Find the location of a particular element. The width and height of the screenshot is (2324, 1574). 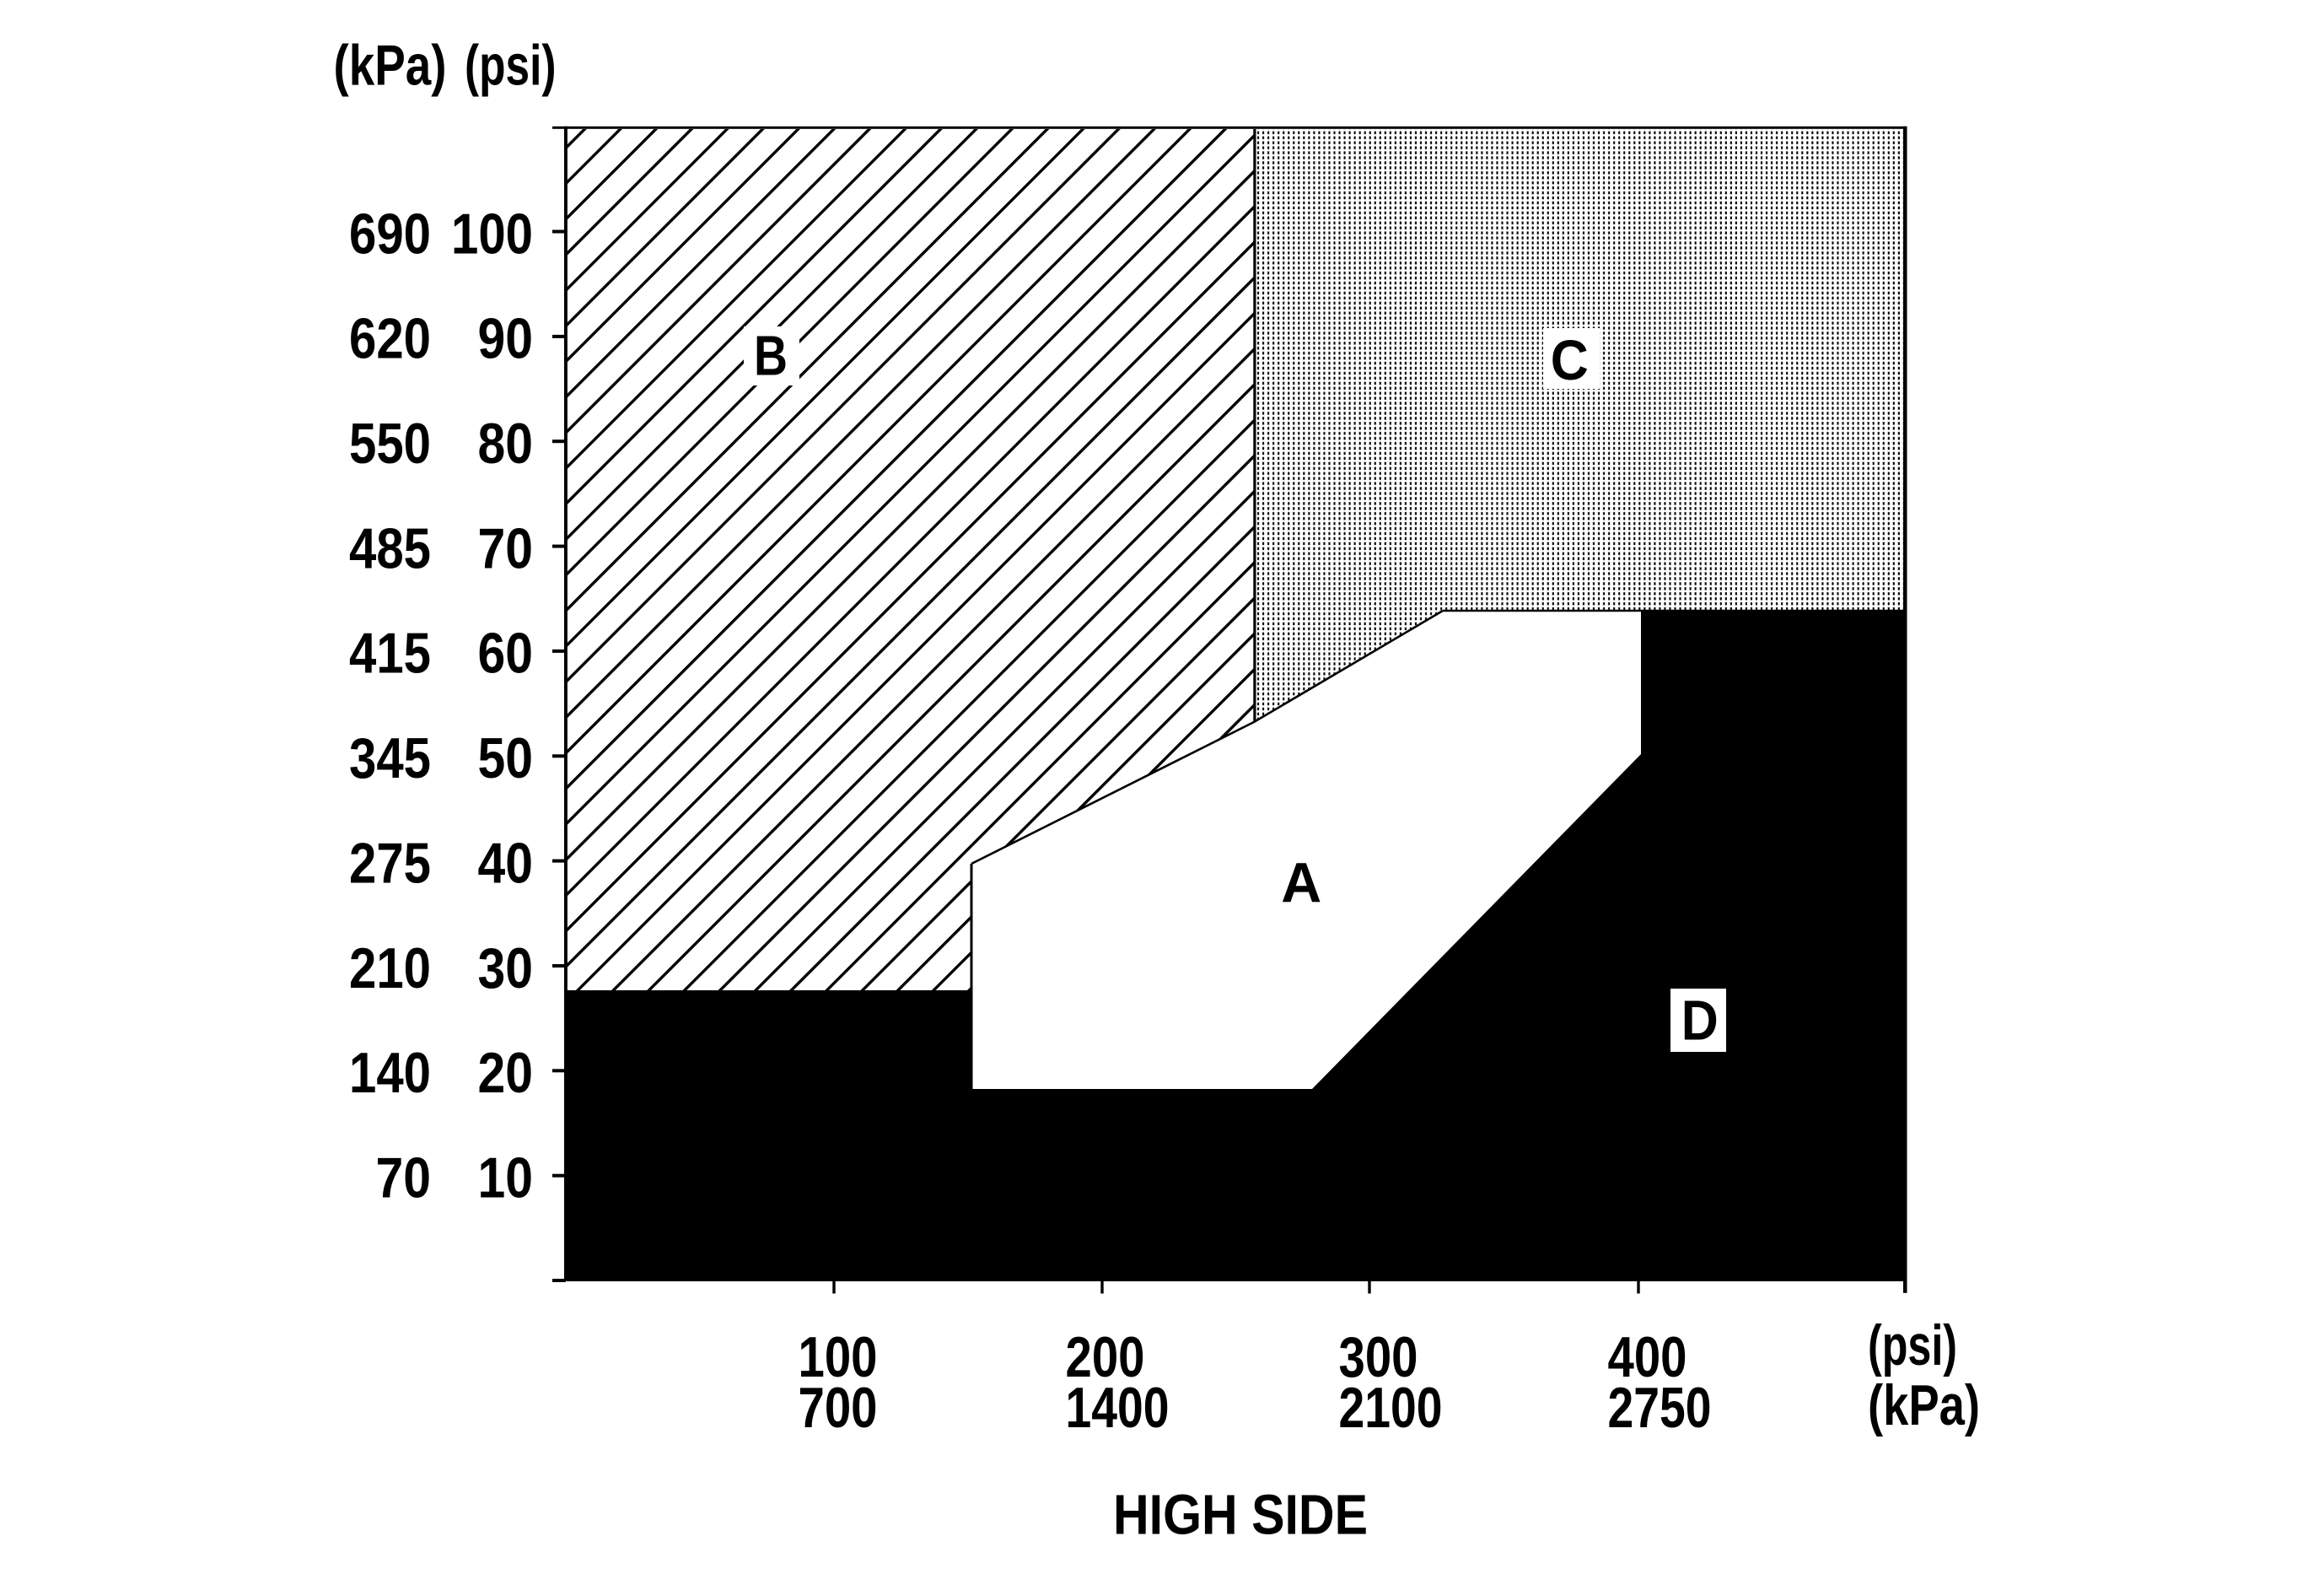

svg-text: 690 is located at coordinates (390, 234).